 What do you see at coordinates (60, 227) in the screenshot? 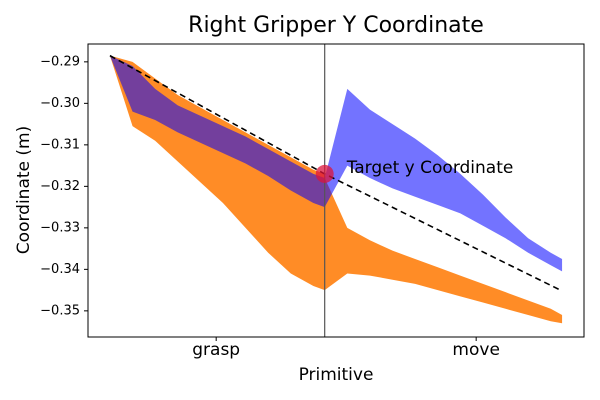
I see `y-tick-label: −0.33` at bounding box center [60, 227].